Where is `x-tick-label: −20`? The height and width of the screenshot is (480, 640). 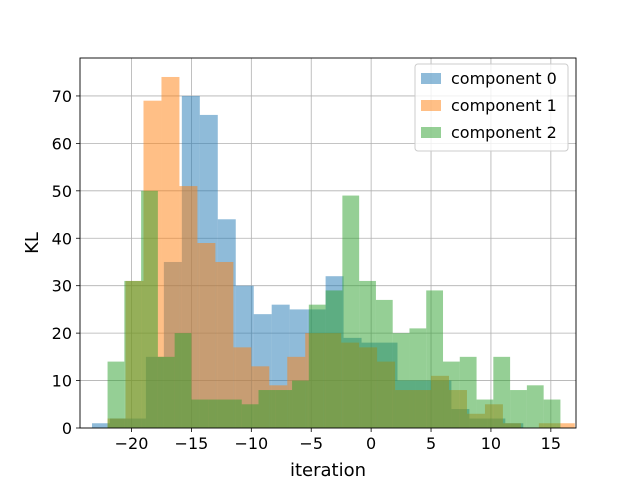
x-tick-label: −20 is located at coordinates (132, 443).